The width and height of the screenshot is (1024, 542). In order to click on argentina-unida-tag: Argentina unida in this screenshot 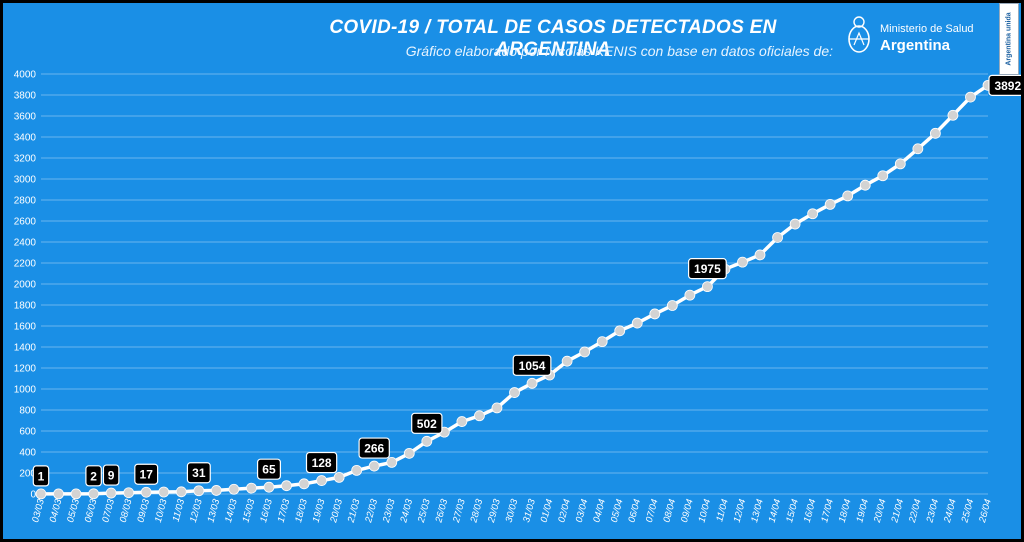, I will do `click(1009, 39)`.